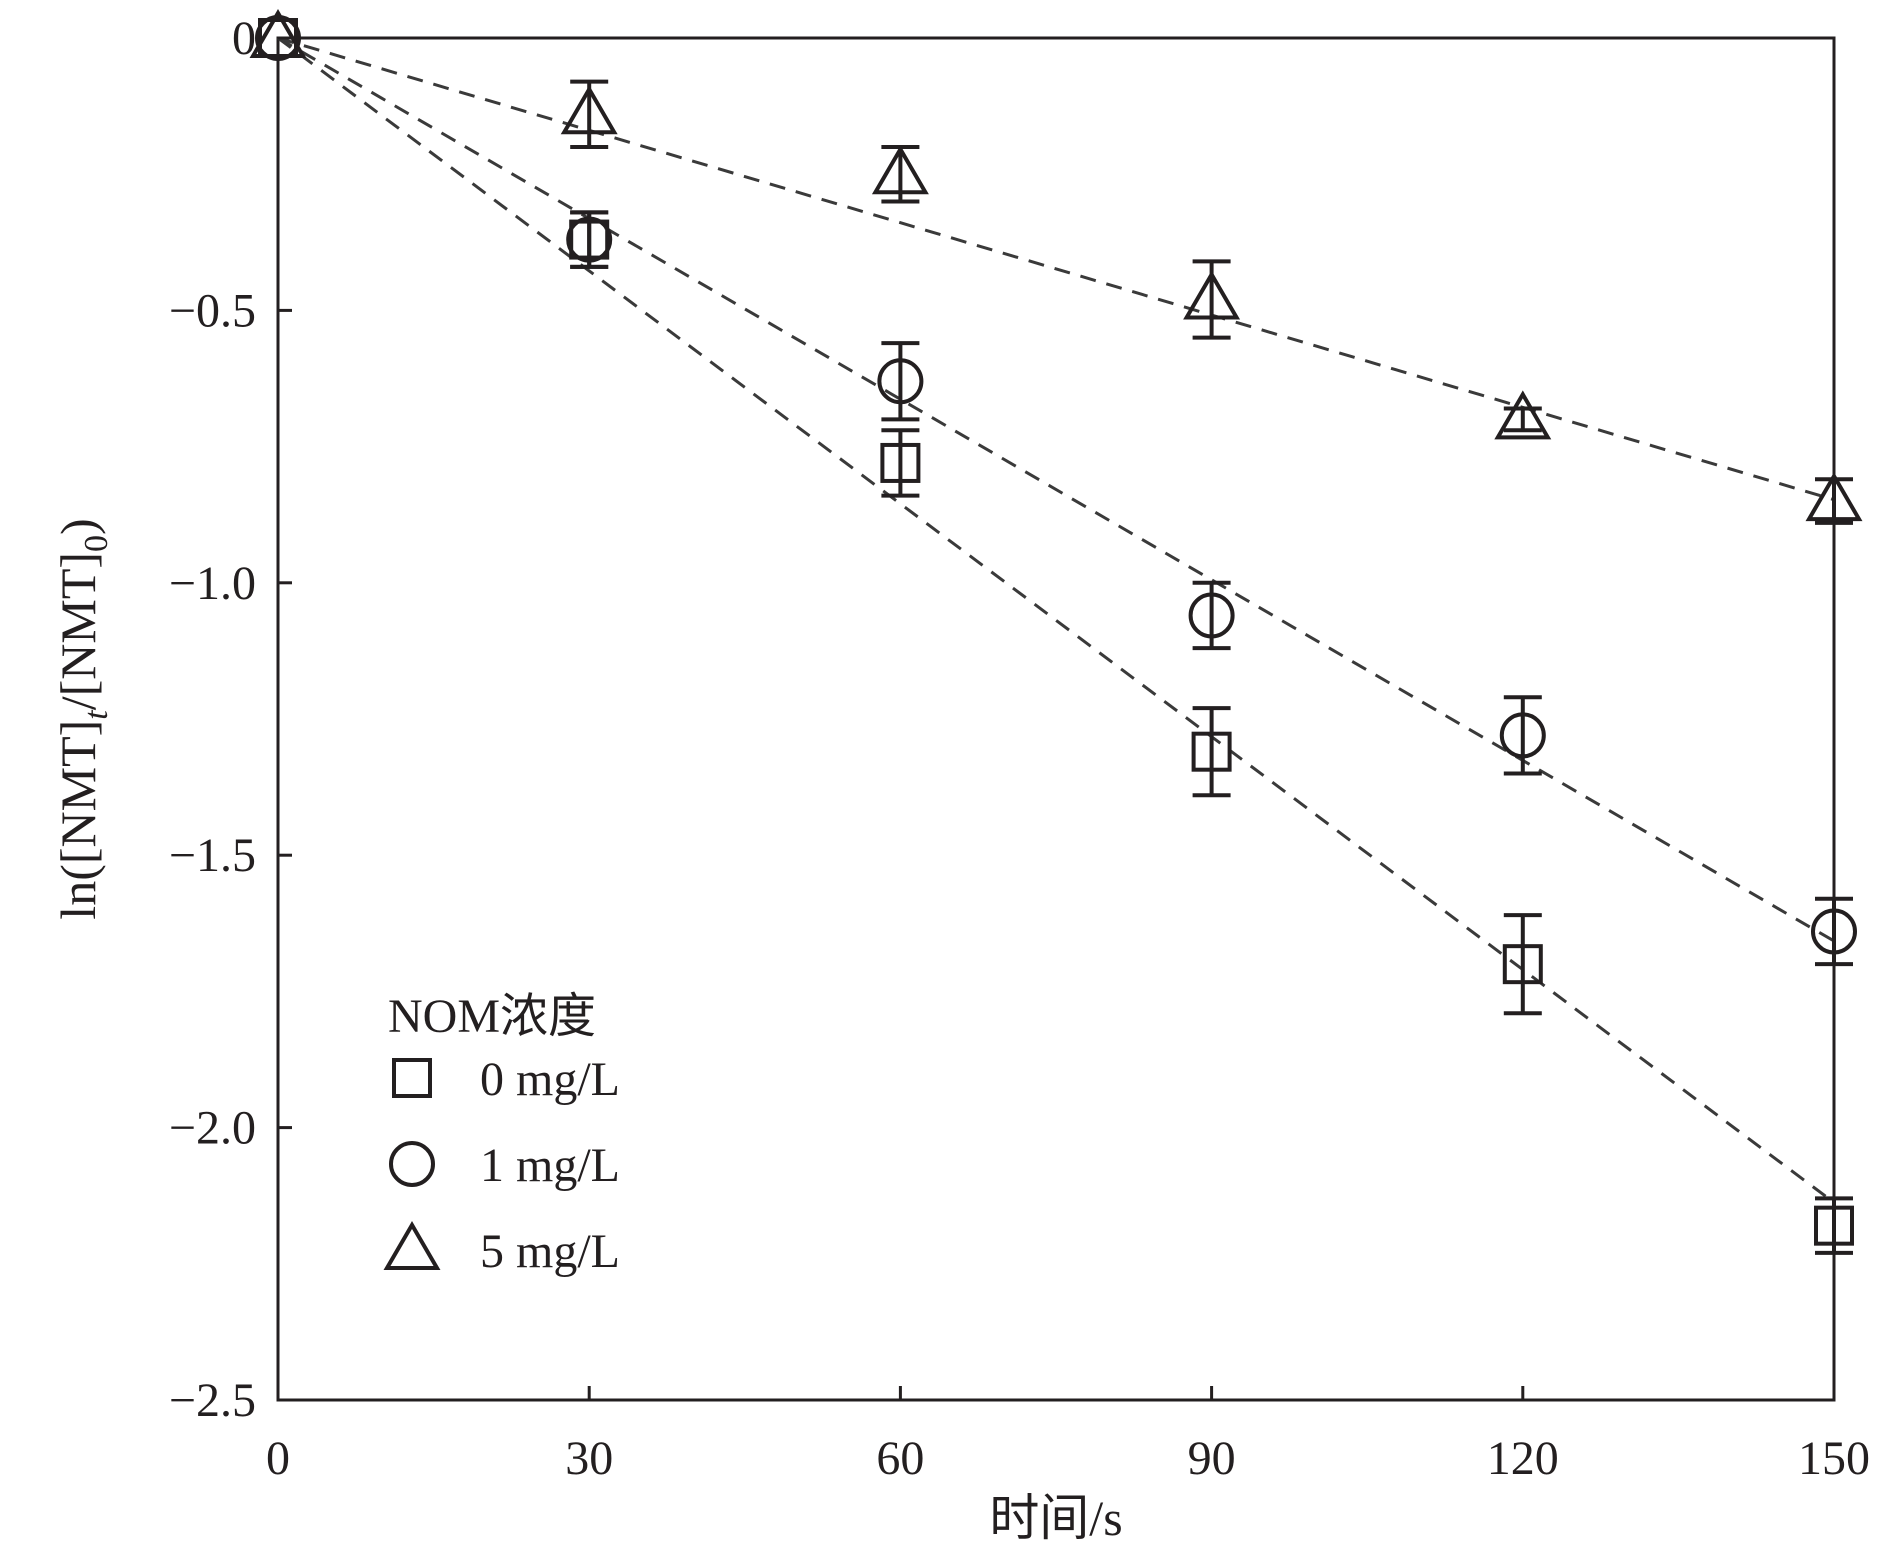 The width and height of the screenshot is (1890, 1553). I want to click on y-tick-label: −2.0, so click(212, 1128).